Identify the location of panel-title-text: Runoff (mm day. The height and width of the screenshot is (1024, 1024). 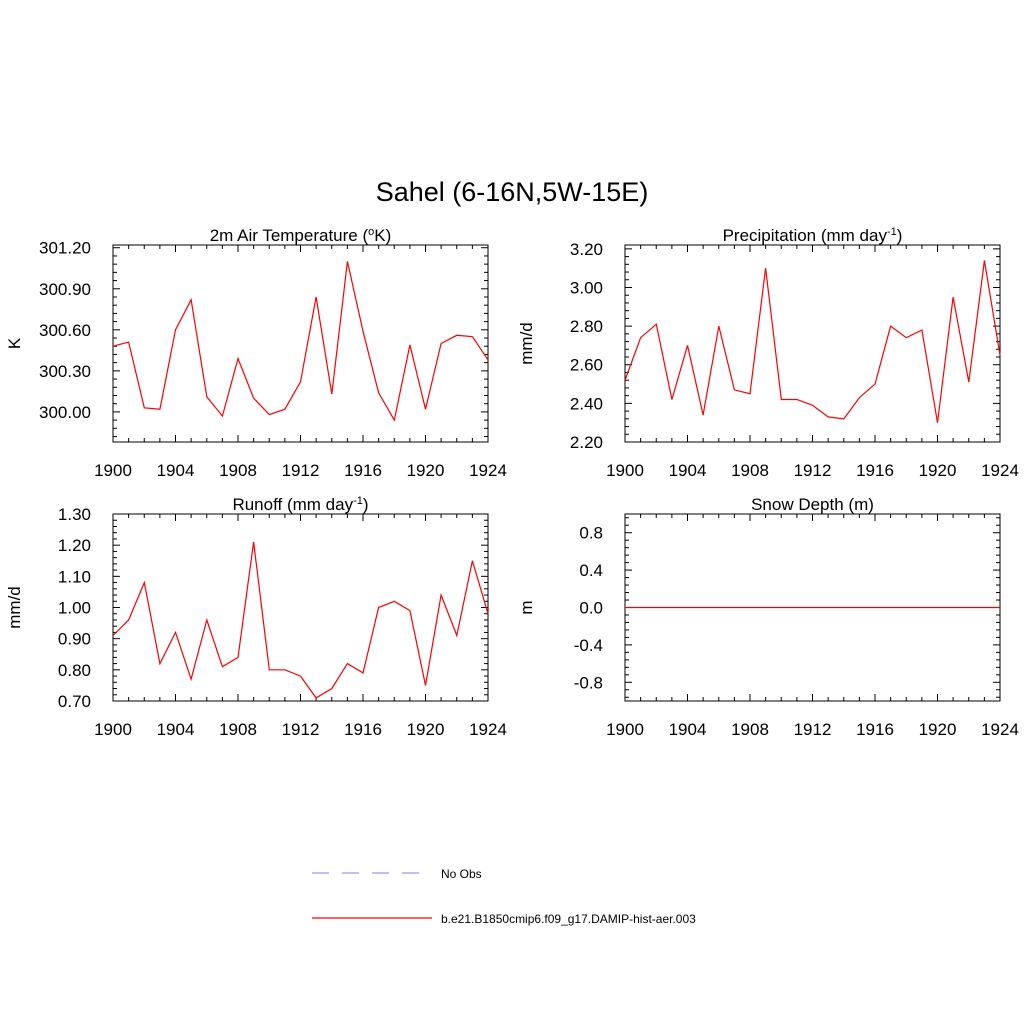
(292, 504).